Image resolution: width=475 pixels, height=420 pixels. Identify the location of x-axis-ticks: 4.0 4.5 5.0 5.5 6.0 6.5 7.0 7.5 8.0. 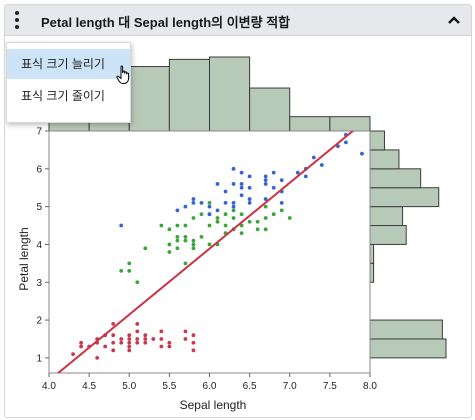
(209, 382).